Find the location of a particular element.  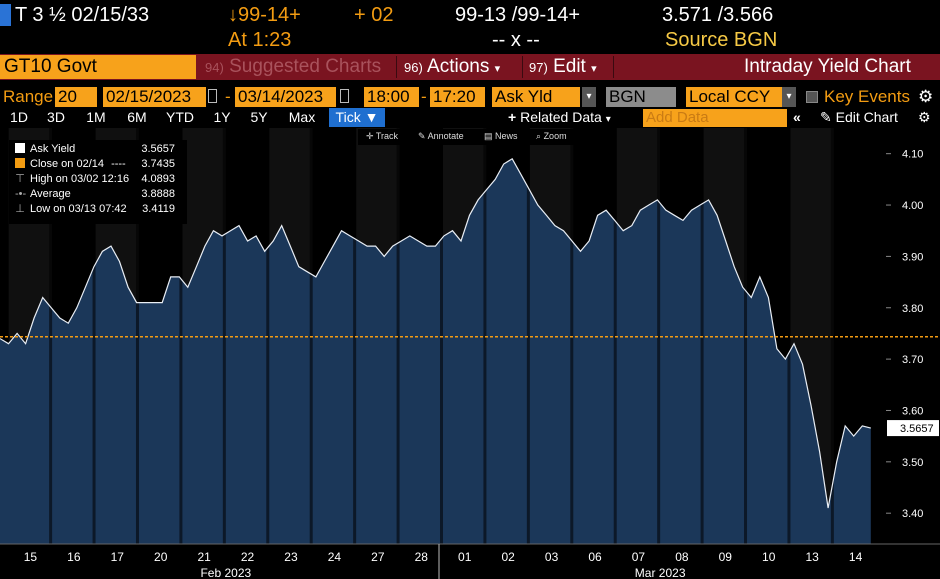

x-tick-label: 06 is located at coordinates (595, 557).